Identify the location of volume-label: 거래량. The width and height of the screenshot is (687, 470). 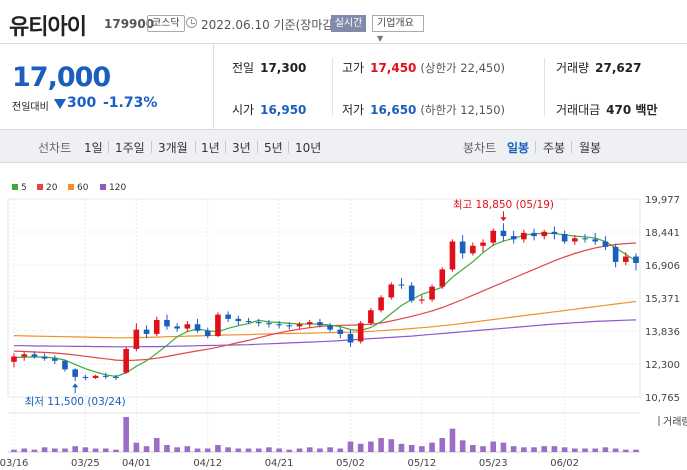
(675, 422).